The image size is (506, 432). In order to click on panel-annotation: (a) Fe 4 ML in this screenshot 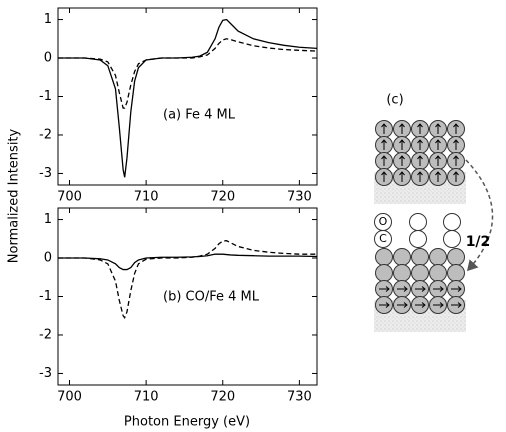, I will do `click(199, 115)`.